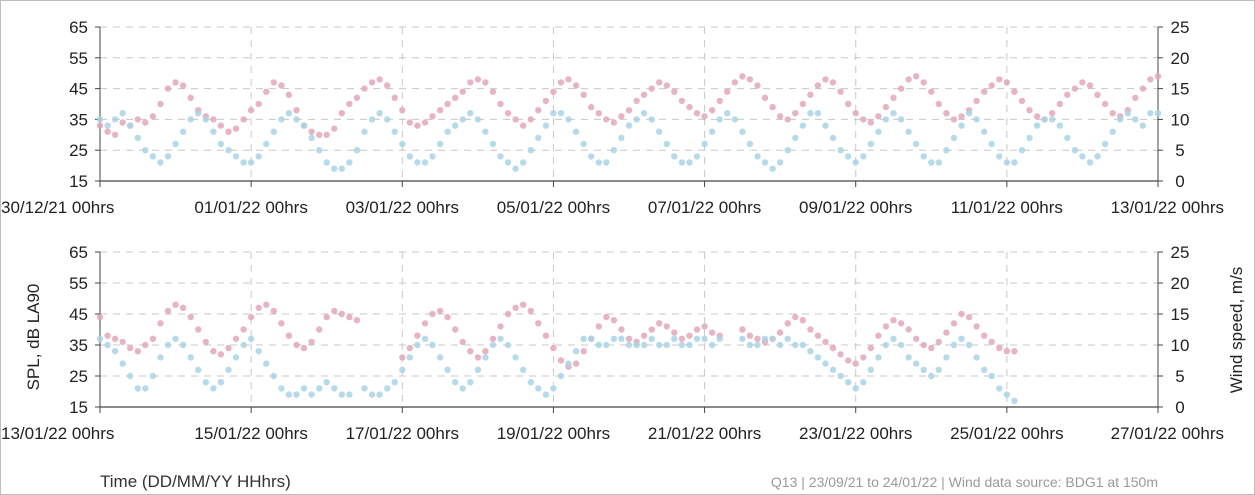  What do you see at coordinates (250, 207) in the screenshot?
I see `x-tick-label: 01/01/22 00hrs` at bounding box center [250, 207].